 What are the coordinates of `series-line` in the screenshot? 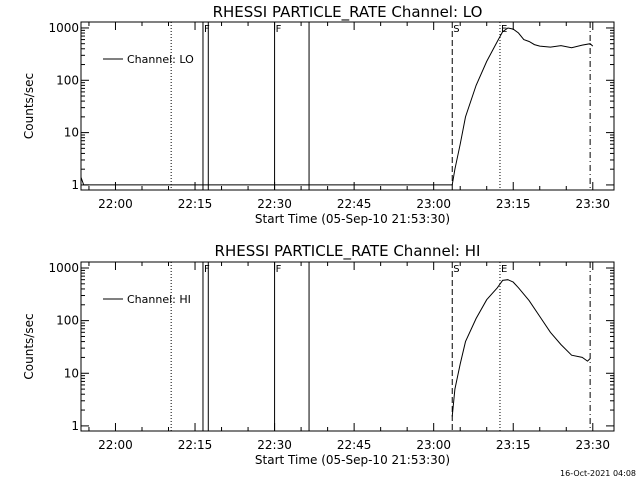 It's located at (521, 348).